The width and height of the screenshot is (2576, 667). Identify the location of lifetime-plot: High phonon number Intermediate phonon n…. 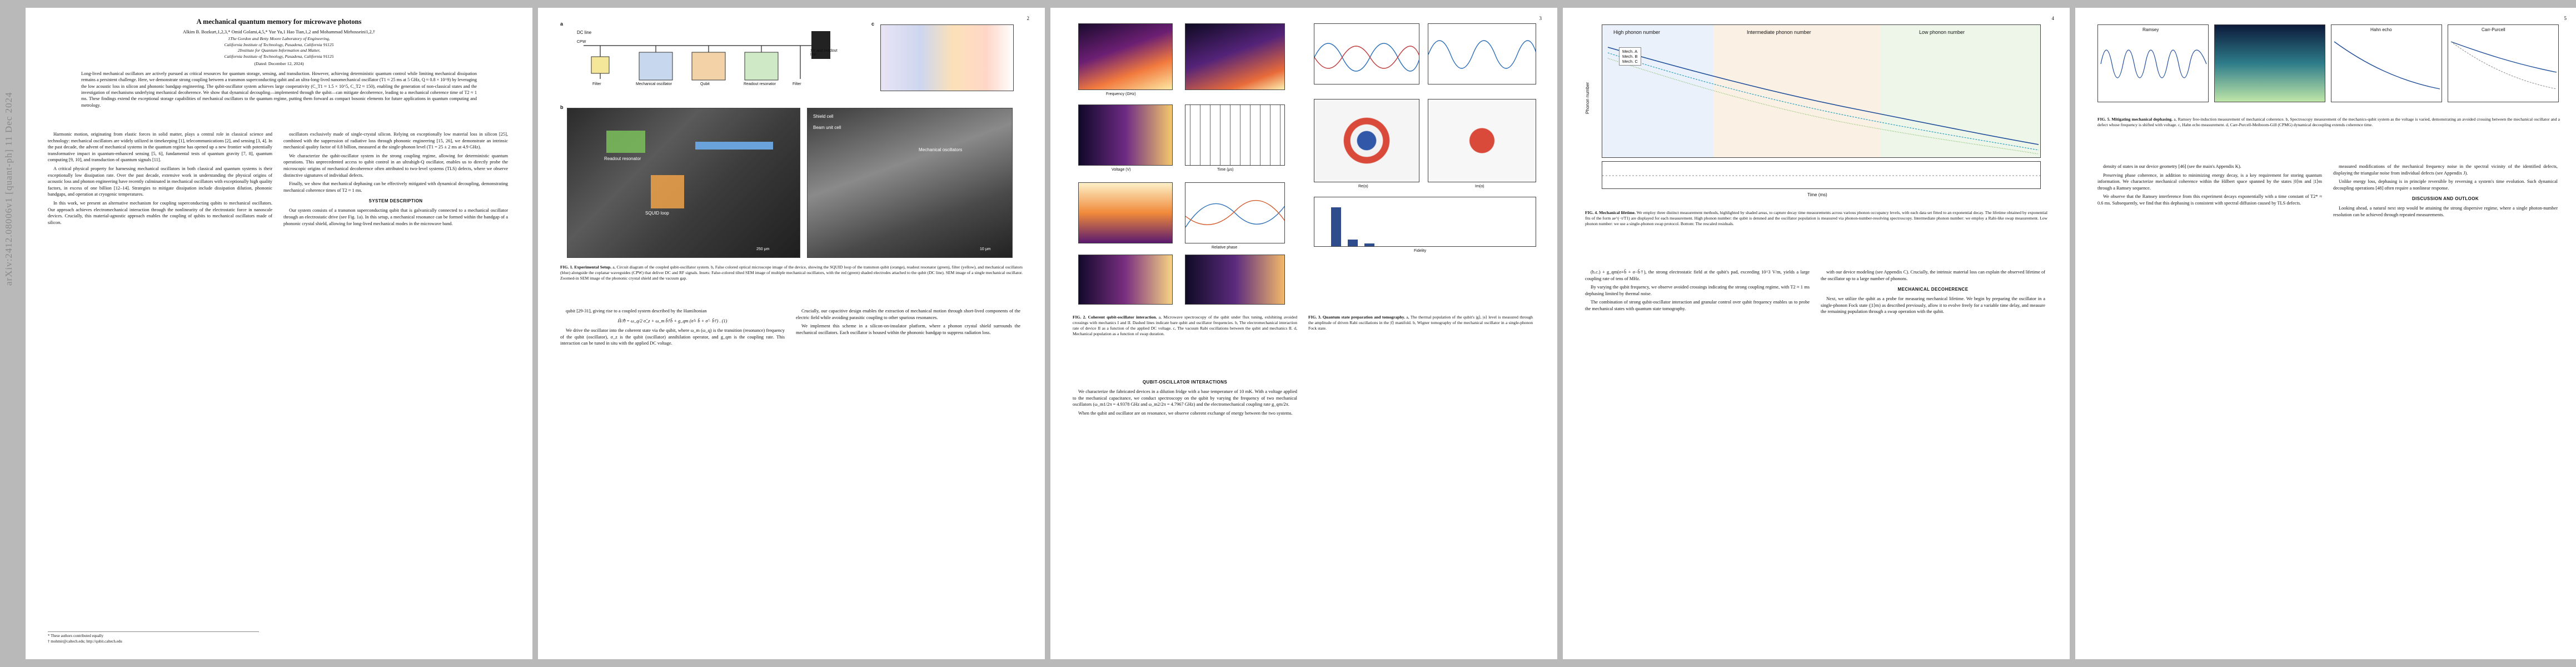
(1821, 91).